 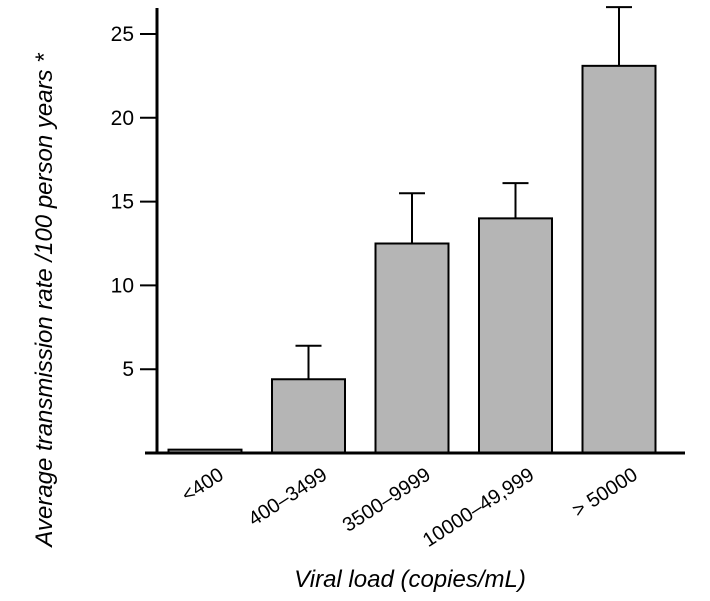 What do you see at coordinates (203, 485) in the screenshot?
I see `x-tick-label: <400` at bounding box center [203, 485].